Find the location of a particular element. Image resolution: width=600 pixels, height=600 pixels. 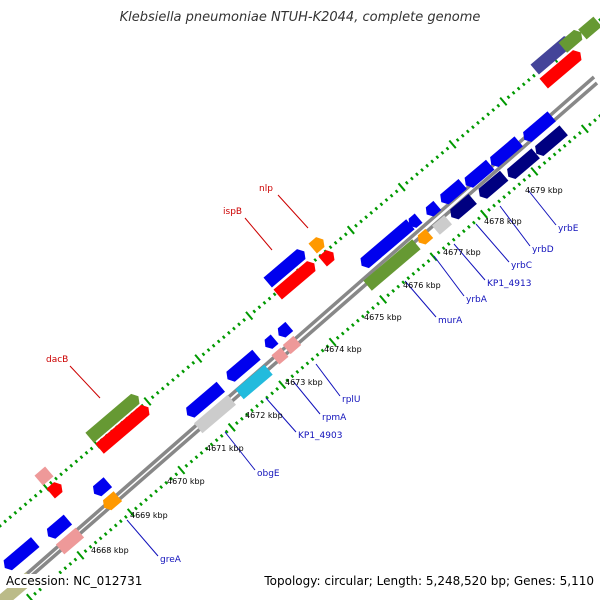

feature-dacb-gene is located at coordinates (112, 418).